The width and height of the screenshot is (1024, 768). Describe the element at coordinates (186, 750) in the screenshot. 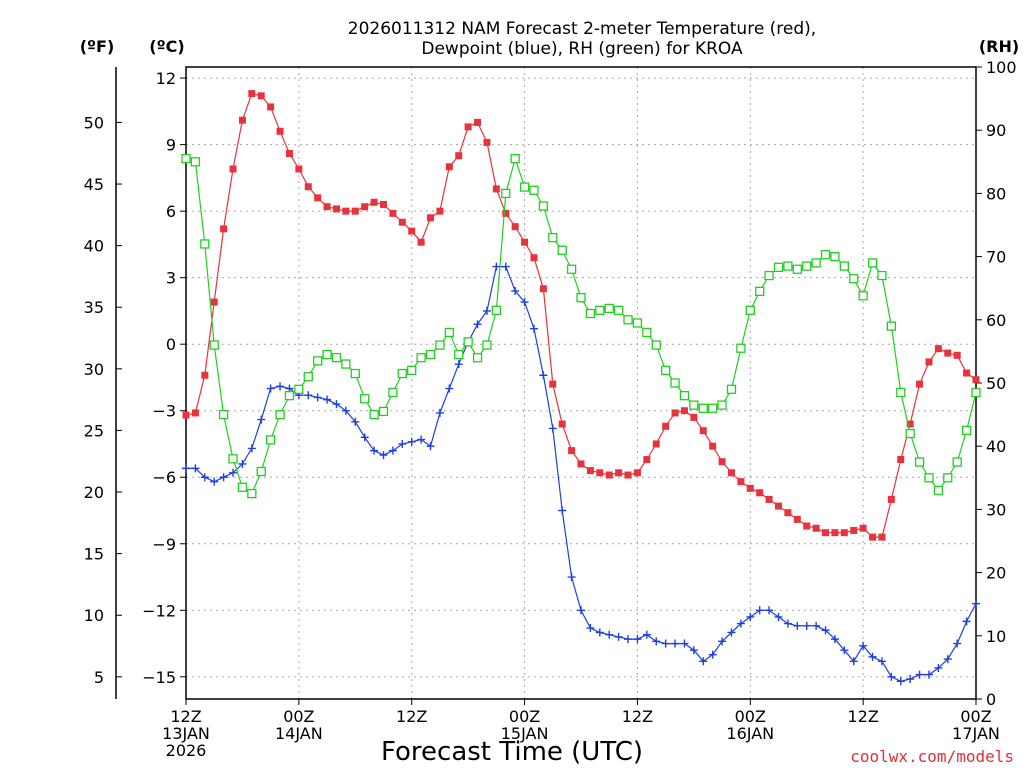

I see `x-tick-label: 2026` at that location.